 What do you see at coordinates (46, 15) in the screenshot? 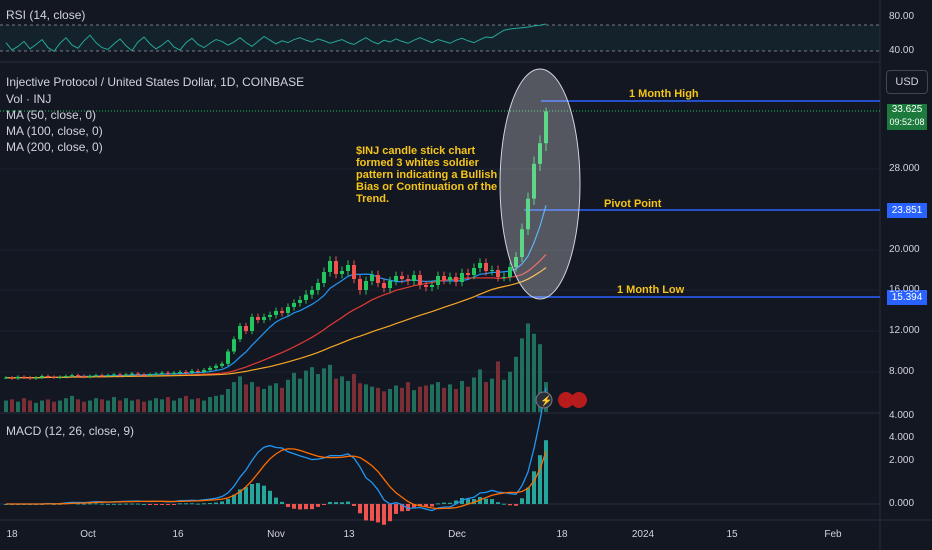
I see `rsi-label: RSI (14, close)` at bounding box center [46, 15].